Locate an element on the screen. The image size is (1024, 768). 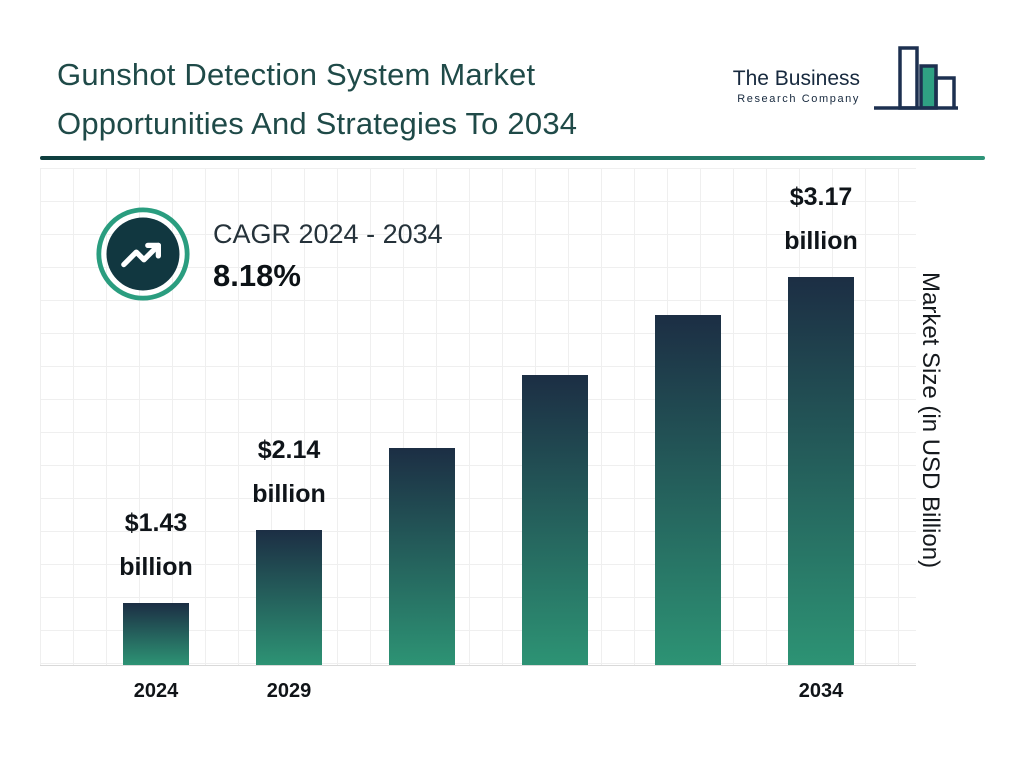
value-label-2034: $3.17 billion is located at coordinates (821, 219).